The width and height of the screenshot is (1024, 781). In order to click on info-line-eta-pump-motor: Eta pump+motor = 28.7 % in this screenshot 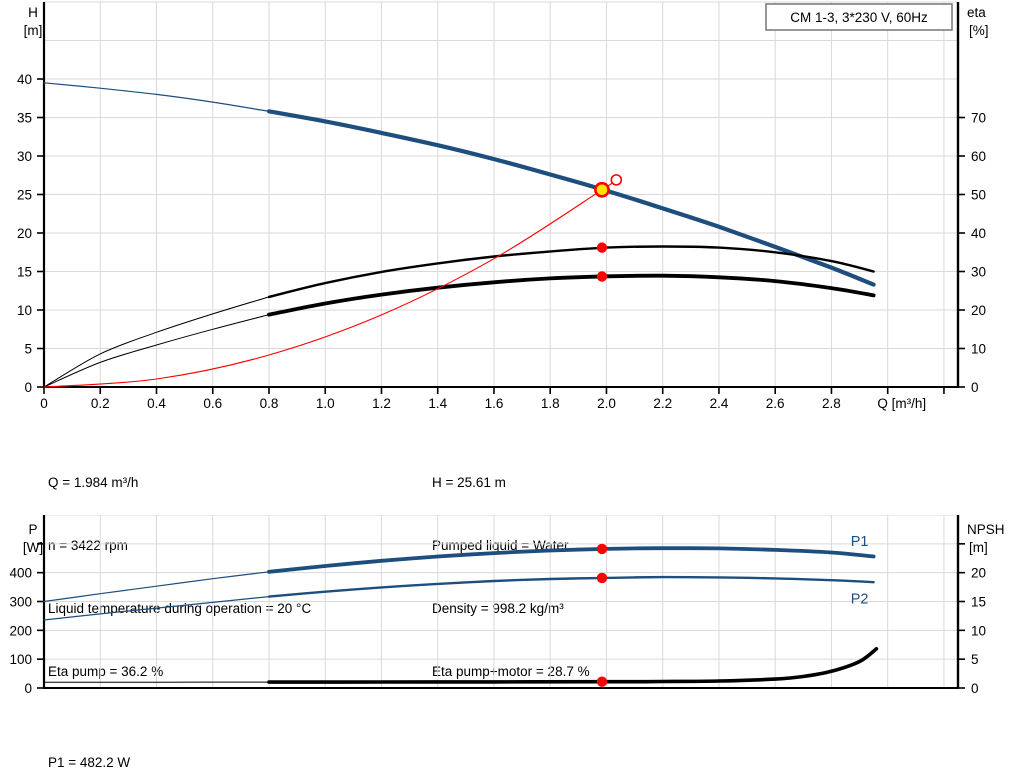, I will do `click(511, 671)`.